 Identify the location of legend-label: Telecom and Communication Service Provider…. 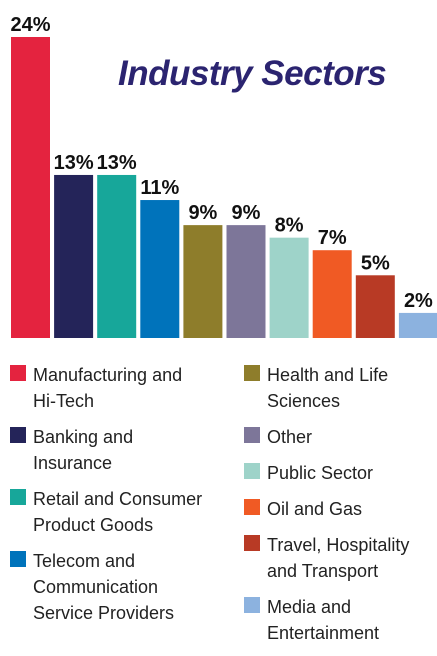
(103, 587).